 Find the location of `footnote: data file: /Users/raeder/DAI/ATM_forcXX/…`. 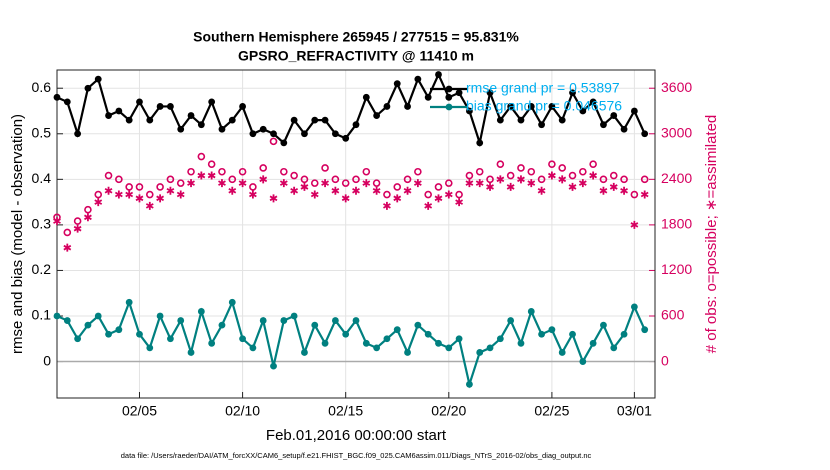

footnote: data file: /Users/raeder/DAI/ATM_forcXX/… is located at coordinates (356, 455).